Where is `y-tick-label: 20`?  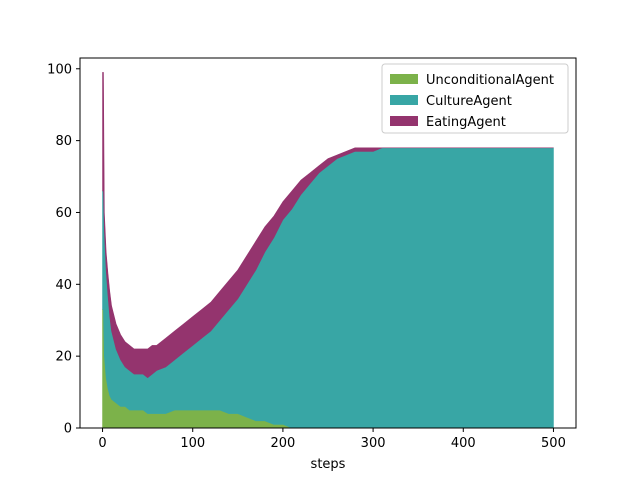 y-tick-label: 20 is located at coordinates (63, 357).